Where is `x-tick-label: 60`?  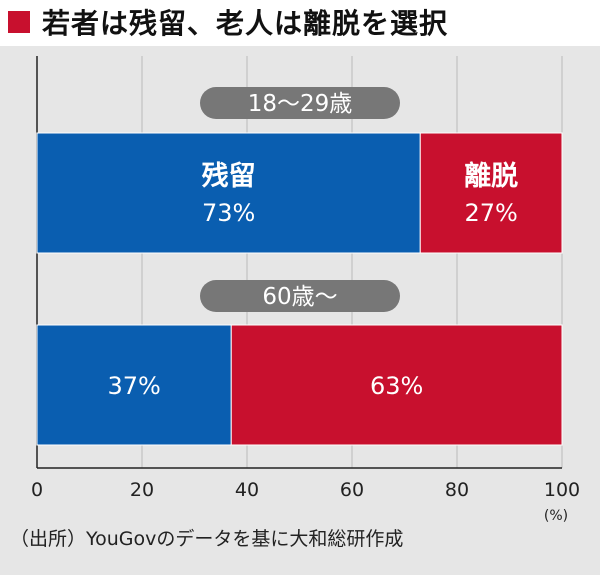 x-tick-label: 60 is located at coordinates (352, 490).